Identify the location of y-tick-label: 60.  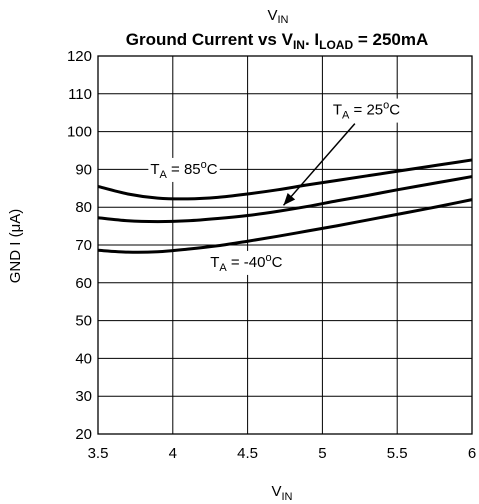
(83, 283).